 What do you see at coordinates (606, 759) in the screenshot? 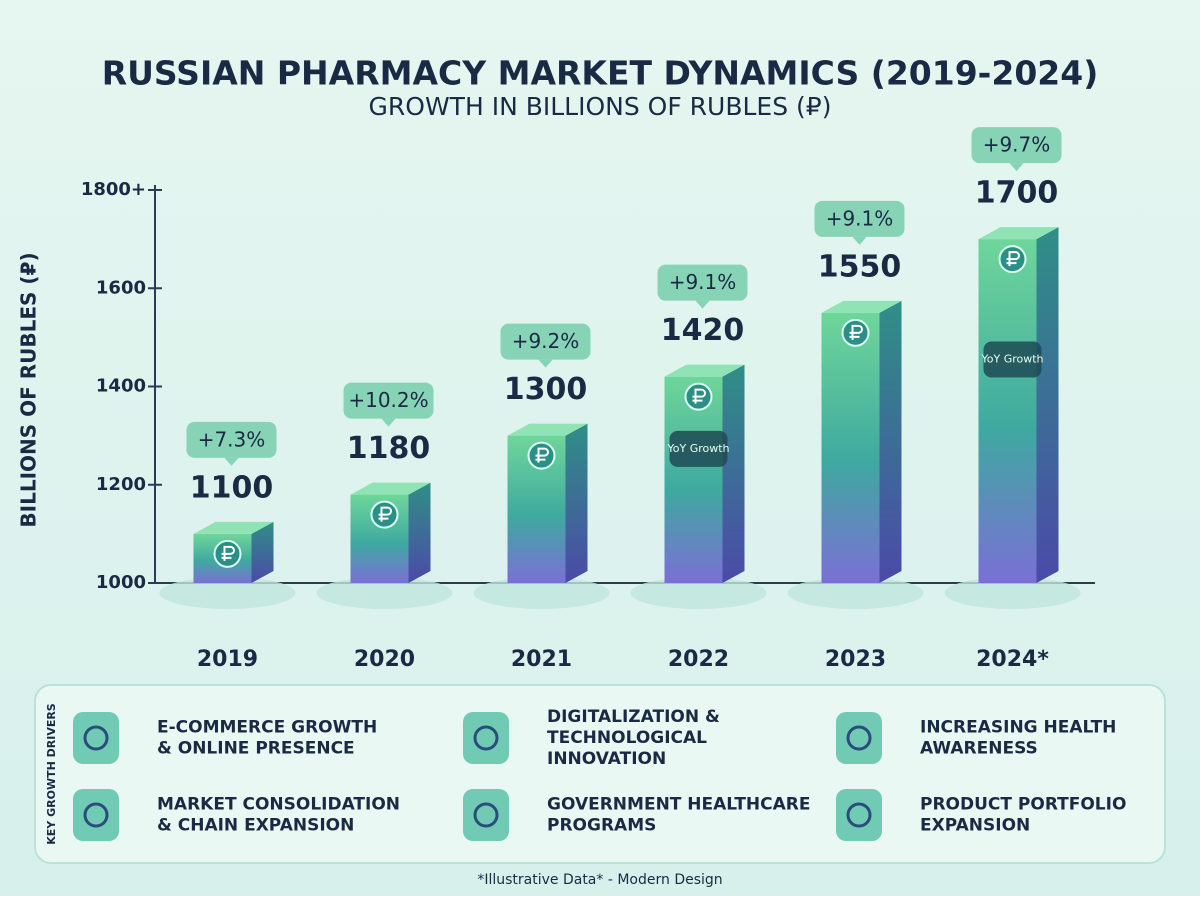
I see `driver-text: INNOVATION` at bounding box center [606, 759].